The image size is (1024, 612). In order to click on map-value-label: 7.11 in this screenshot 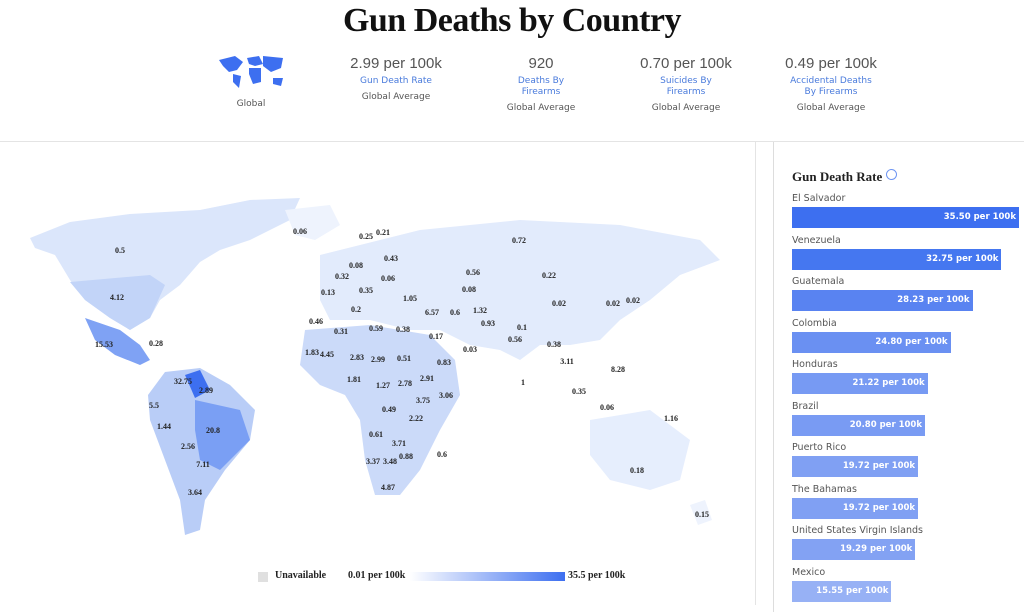, I will do `click(203, 464)`.